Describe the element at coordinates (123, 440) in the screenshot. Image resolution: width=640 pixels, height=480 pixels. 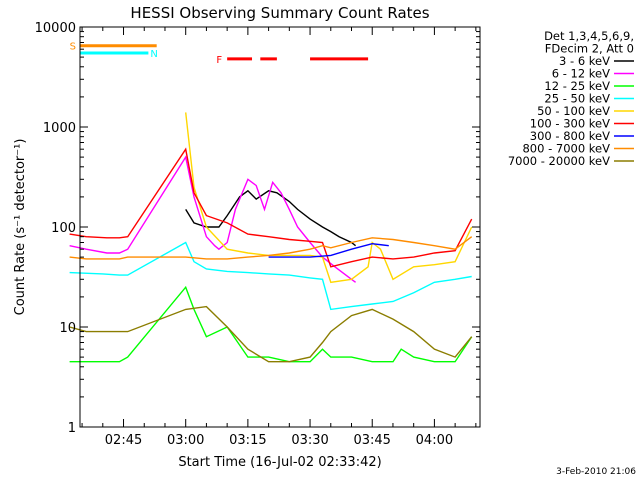
I see `x-tick-label: 02:45` at that location.